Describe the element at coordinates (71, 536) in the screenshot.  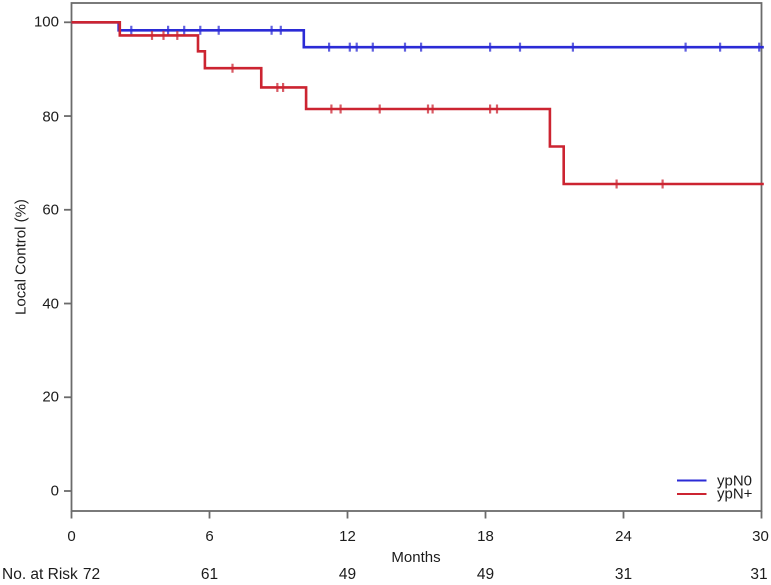
I see `x-tick-label-0: 0` at that location.